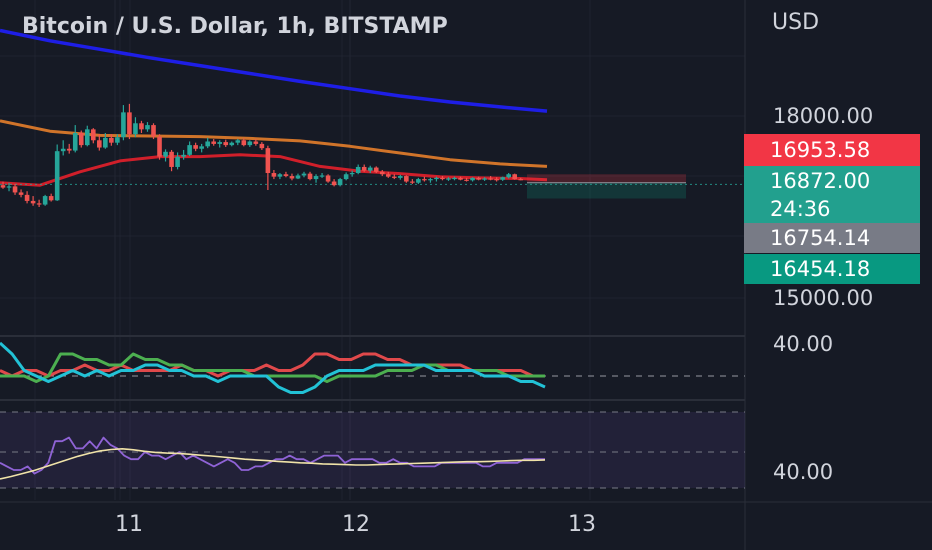 This screenshot has height=550, width=932. I want to click on lower-band-fill, so click(372, 450).